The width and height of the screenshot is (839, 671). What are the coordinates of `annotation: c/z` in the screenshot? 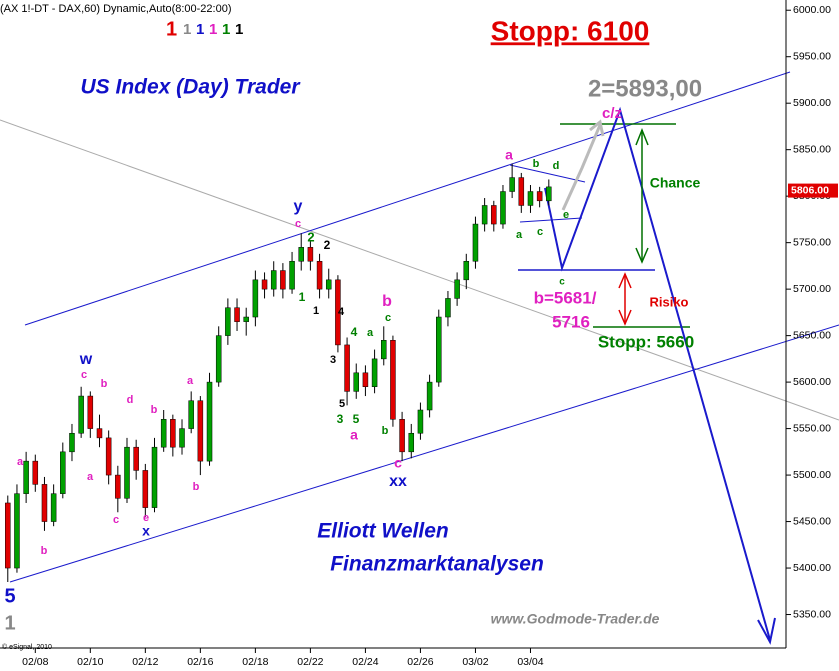 It's located at (612, 113).